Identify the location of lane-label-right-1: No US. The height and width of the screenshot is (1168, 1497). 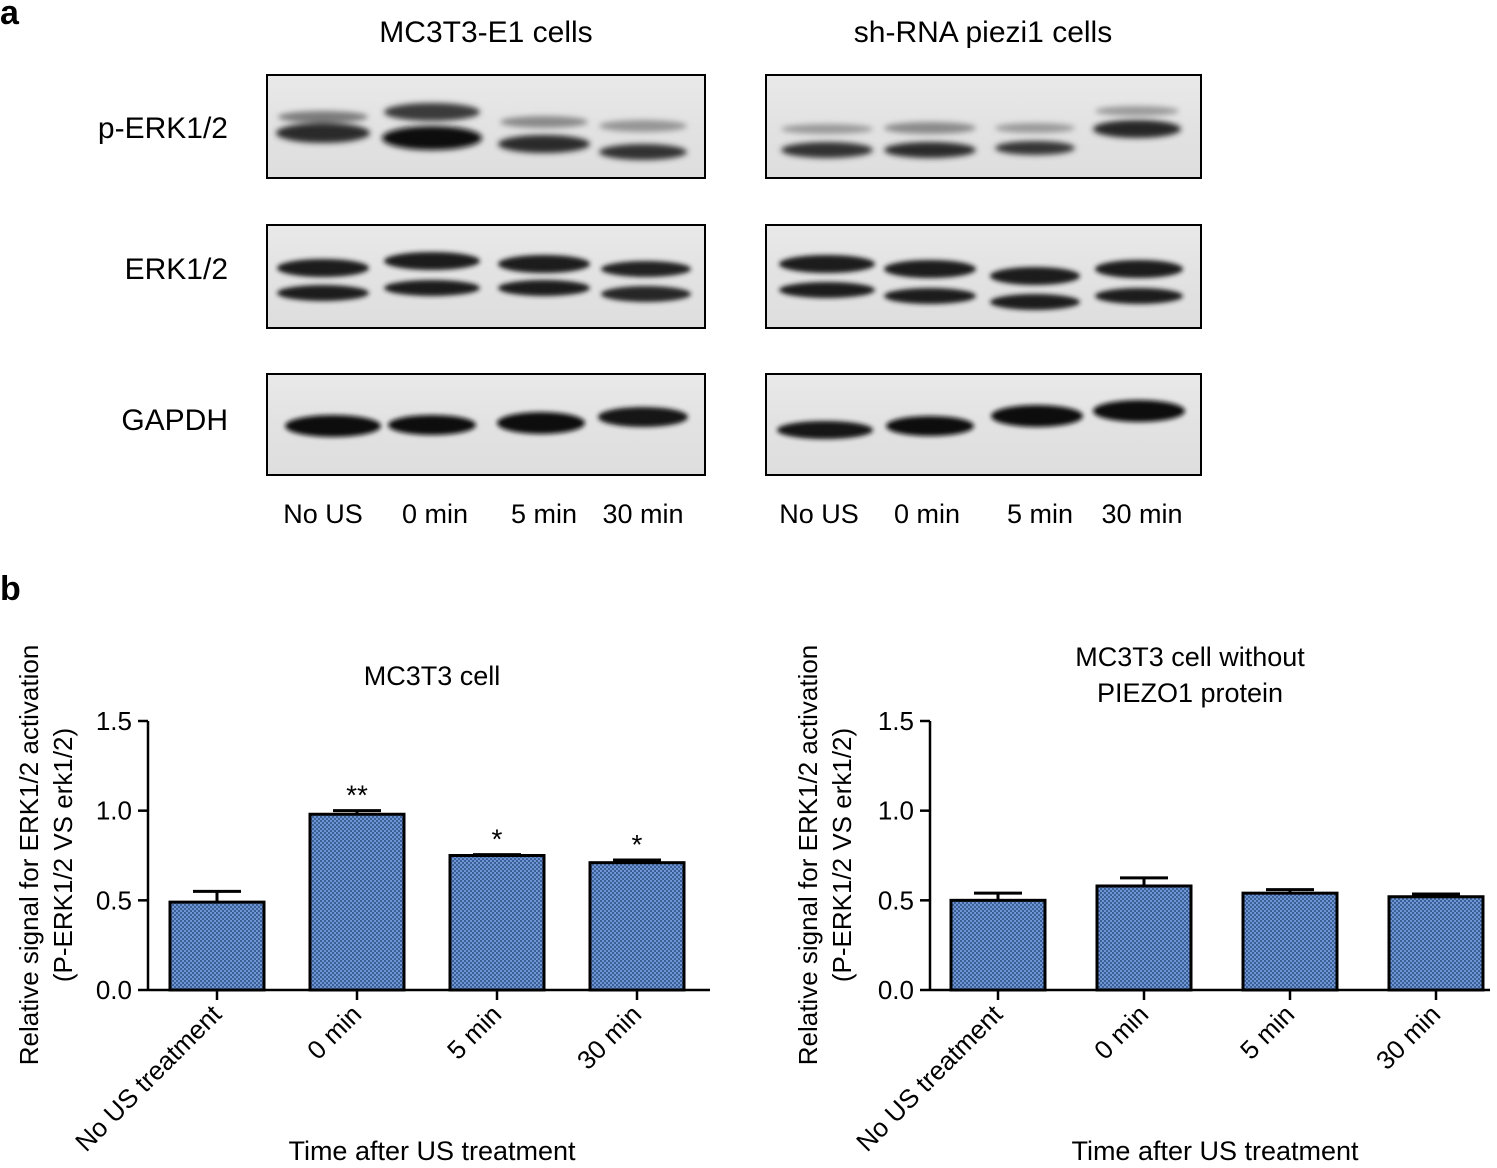
(819, 514).